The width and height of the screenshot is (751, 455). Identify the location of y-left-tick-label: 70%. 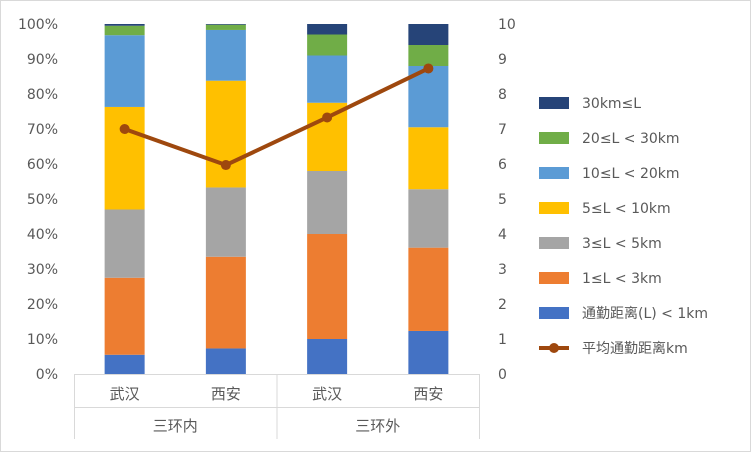
(42, 130).